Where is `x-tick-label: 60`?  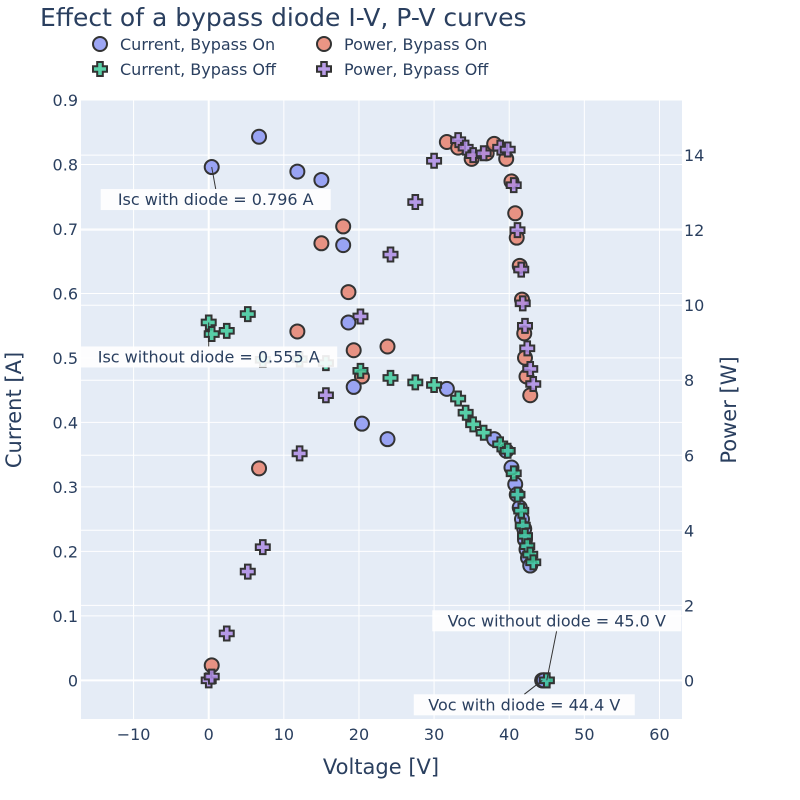 x-tick-label: 60 is located at coordinates (659, 734).